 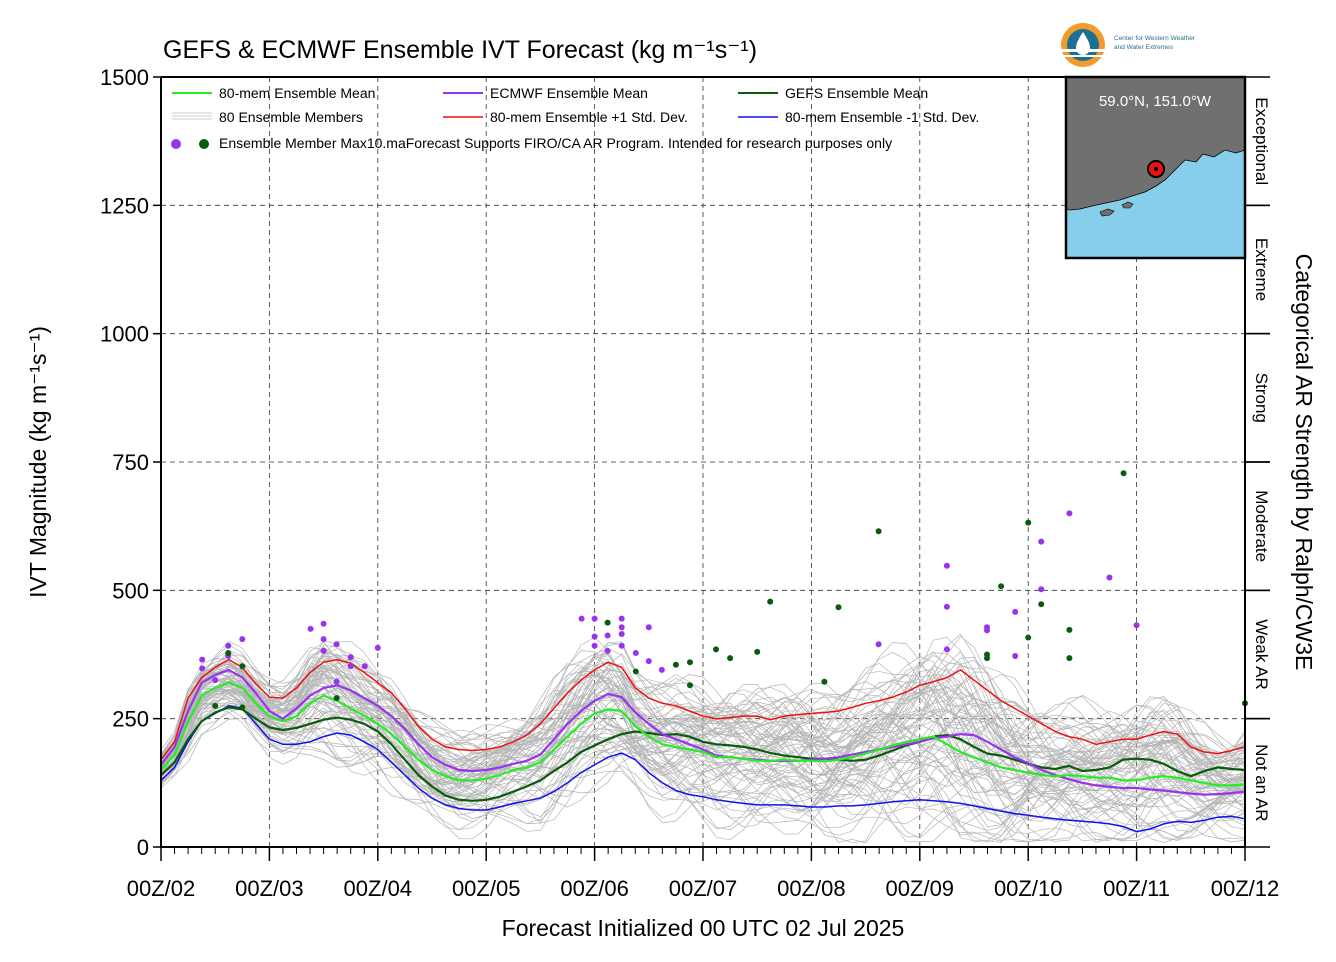 I want to click on x-tick-label: 00Z/11, so click(x=1136, y=888).